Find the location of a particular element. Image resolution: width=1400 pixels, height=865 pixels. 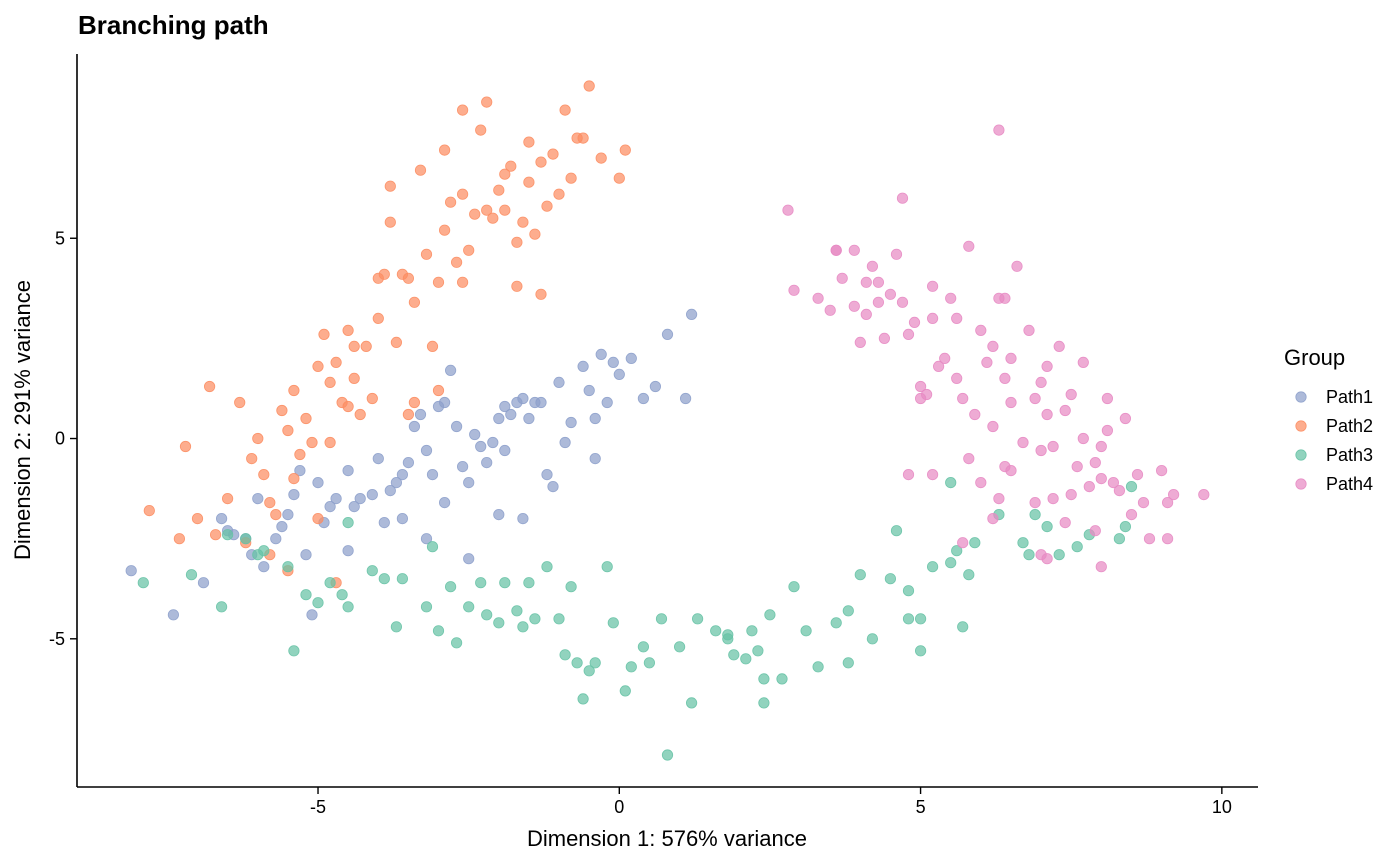

y-ticks: -5 0 5 is located at coordinates (63, 438).